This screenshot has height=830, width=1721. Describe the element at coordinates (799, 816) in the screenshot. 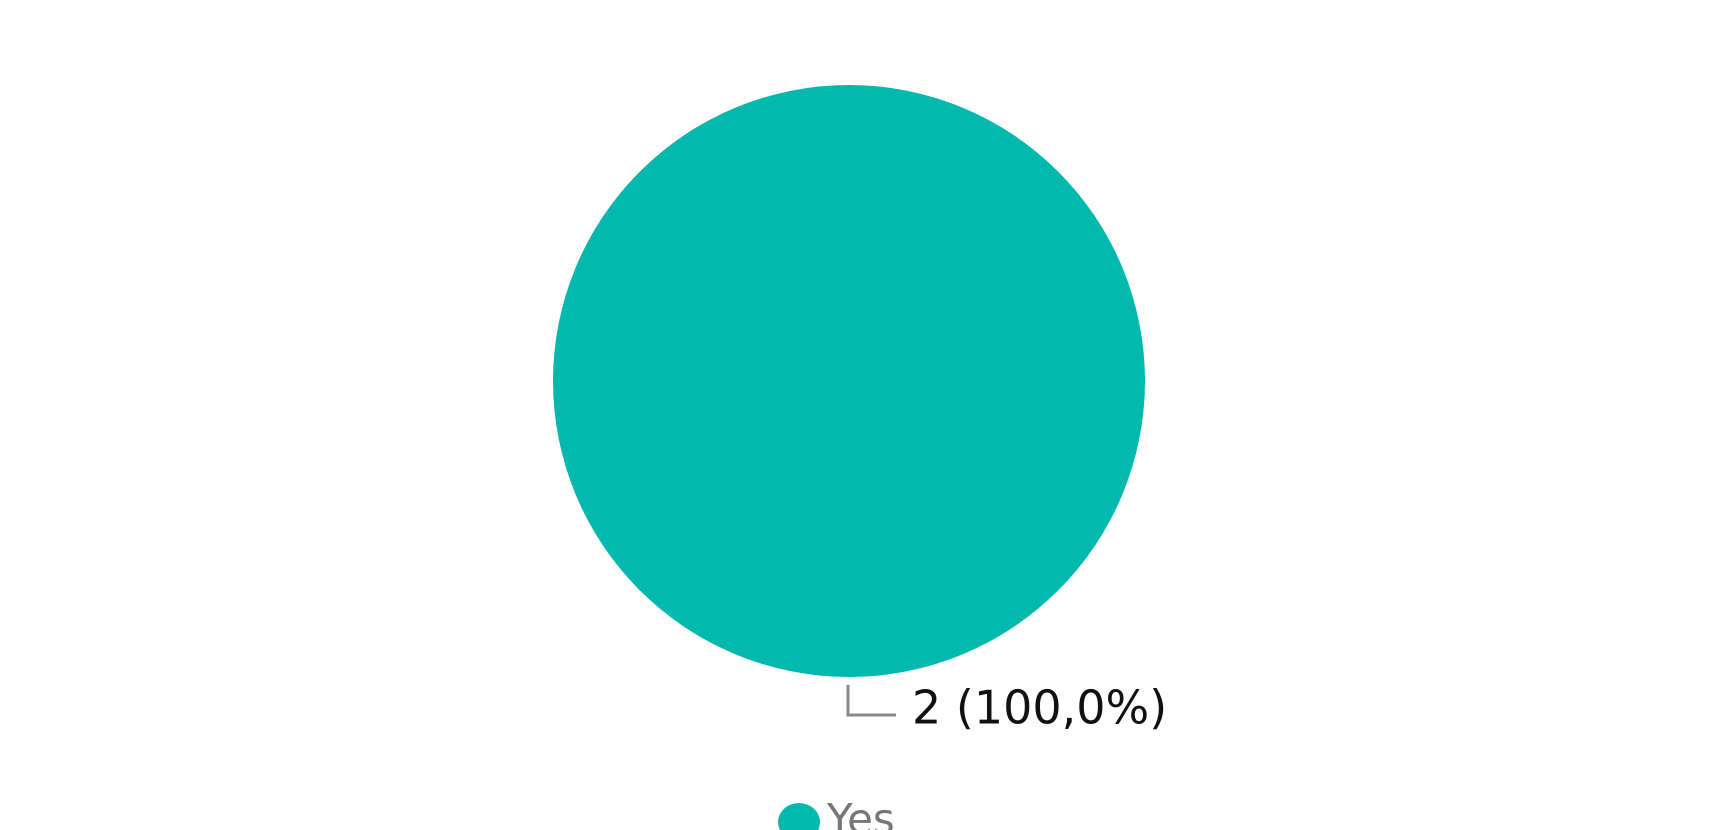

I see `legend-marker` at that location.